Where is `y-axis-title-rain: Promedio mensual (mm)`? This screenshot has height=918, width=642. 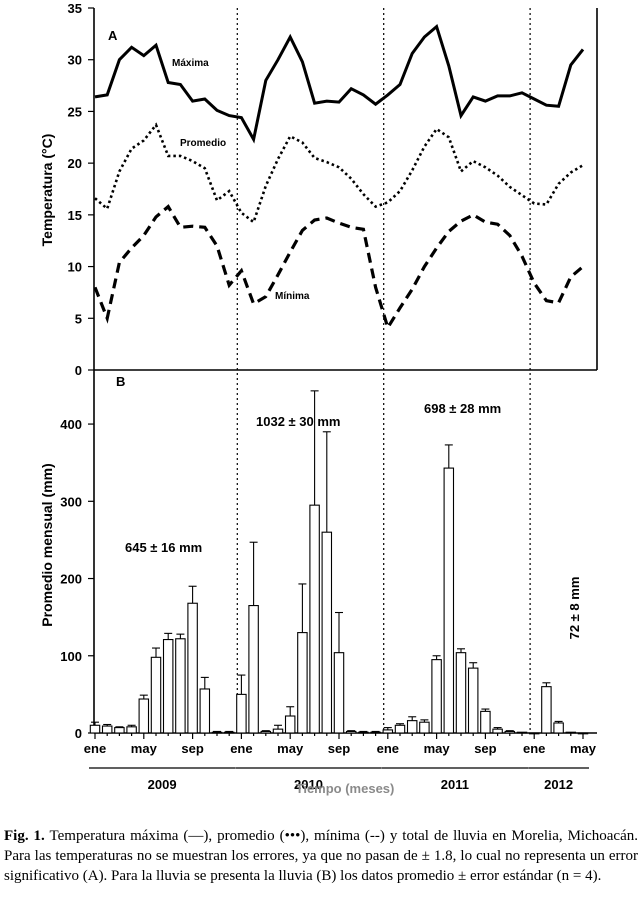
y-axis-title-rain: Promedio mensual (mm) is located at coordinates (47, 544).